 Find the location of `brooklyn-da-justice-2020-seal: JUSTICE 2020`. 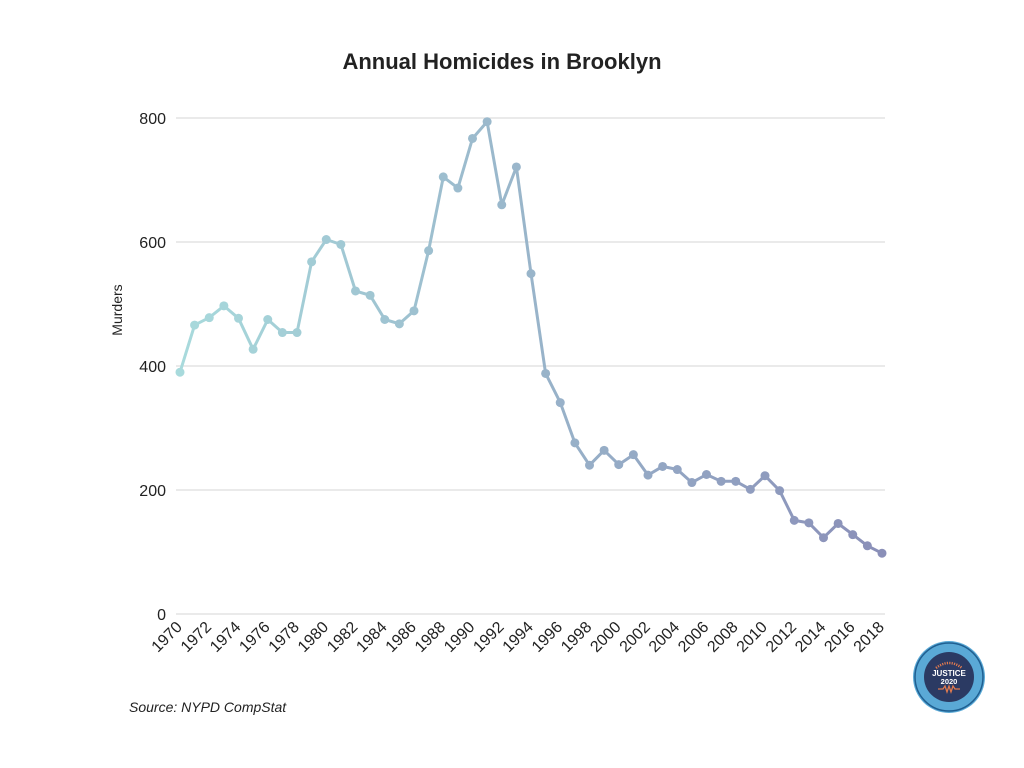

brooklyn-da-justice-2020-seal: JUSTICE 2020 is located at coordinates (949, 677).